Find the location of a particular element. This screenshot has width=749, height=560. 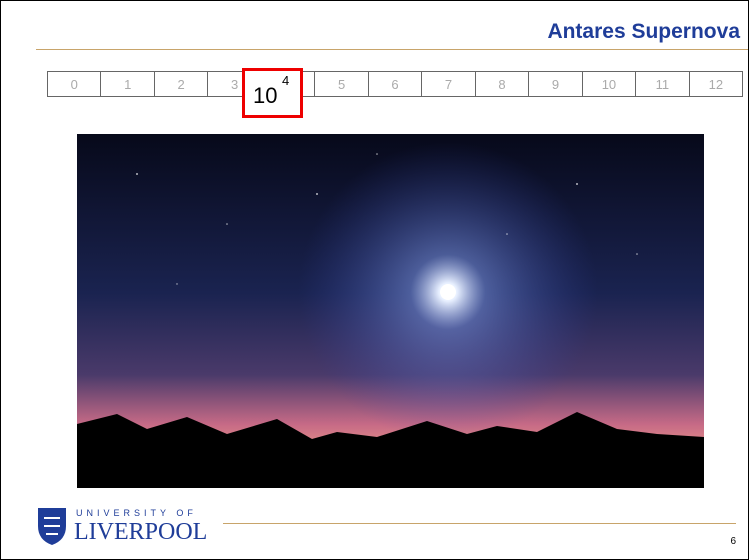

scale-cell: 6 is located at coordinates (395, 84).